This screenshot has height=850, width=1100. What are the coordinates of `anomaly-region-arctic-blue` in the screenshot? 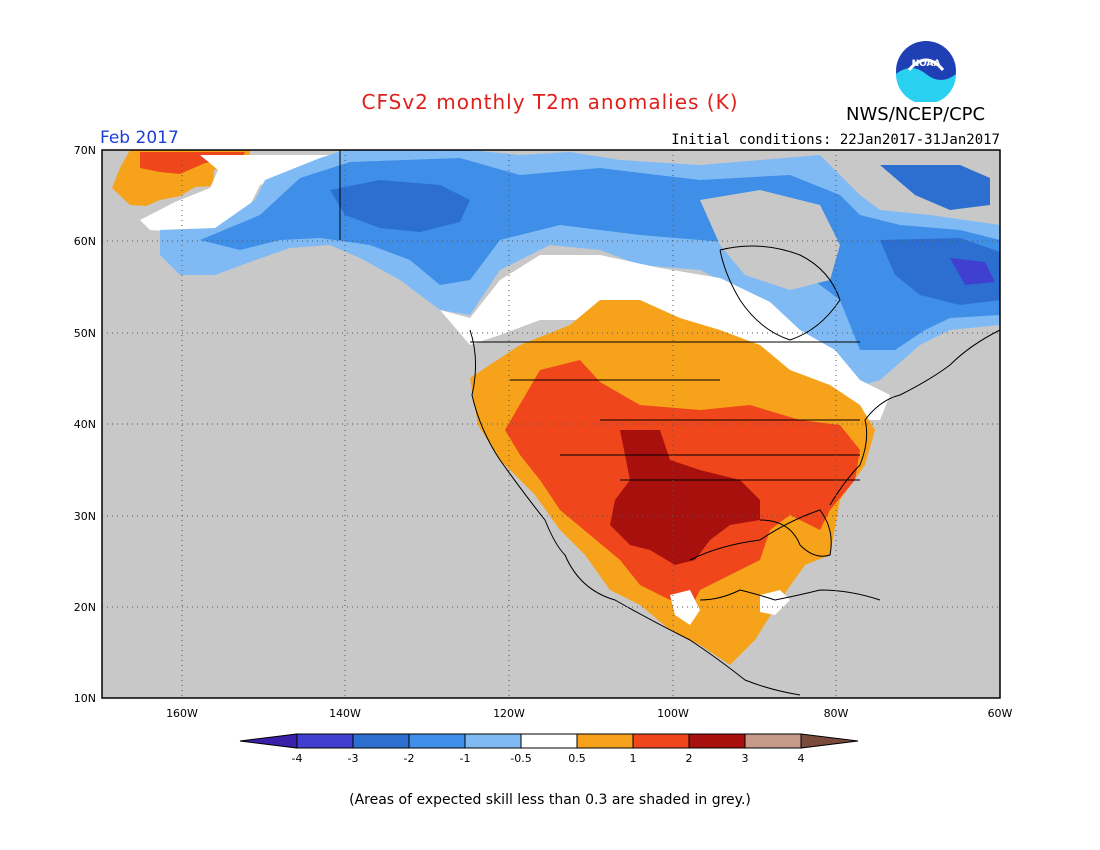 It's located at (935, 187).